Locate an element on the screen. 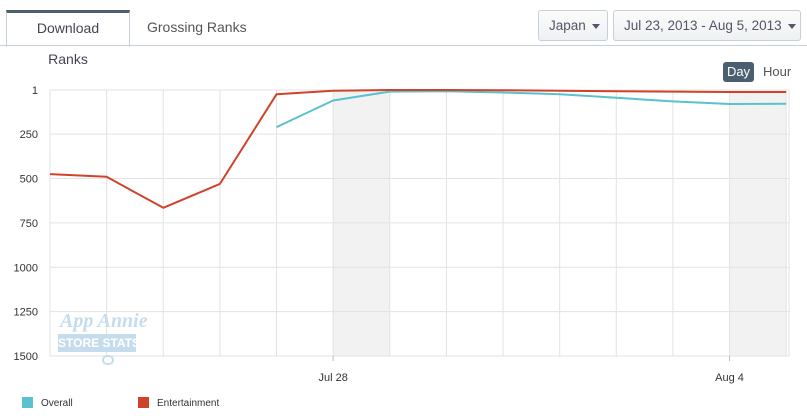 This screenshot has height=418, width=807. legend-swatch-overall is located at coordinates (27, 402).